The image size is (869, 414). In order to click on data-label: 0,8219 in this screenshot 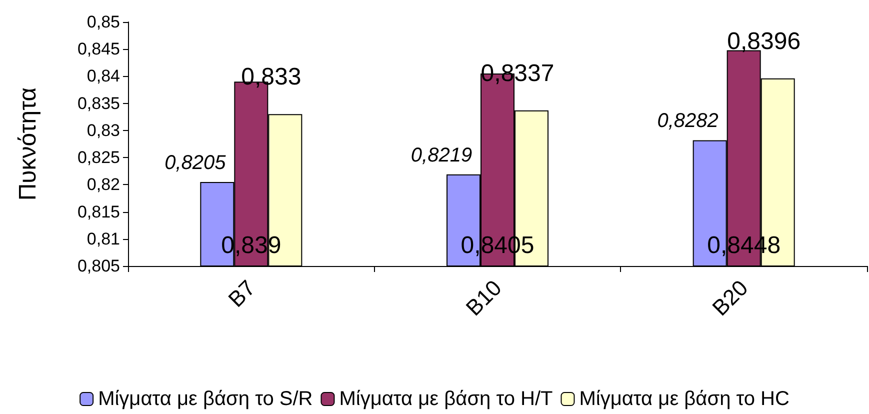, I will do `click(441, 155)`.